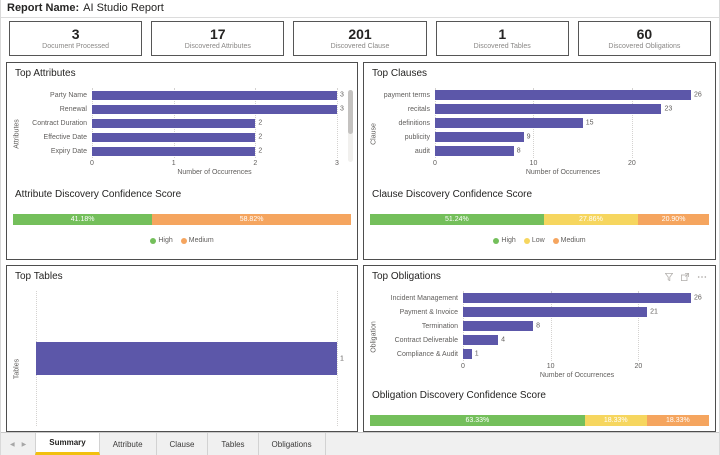 The width and height of the screenshot is (720, 455). I want to click on legend-dot-icon, so click(496, 240).